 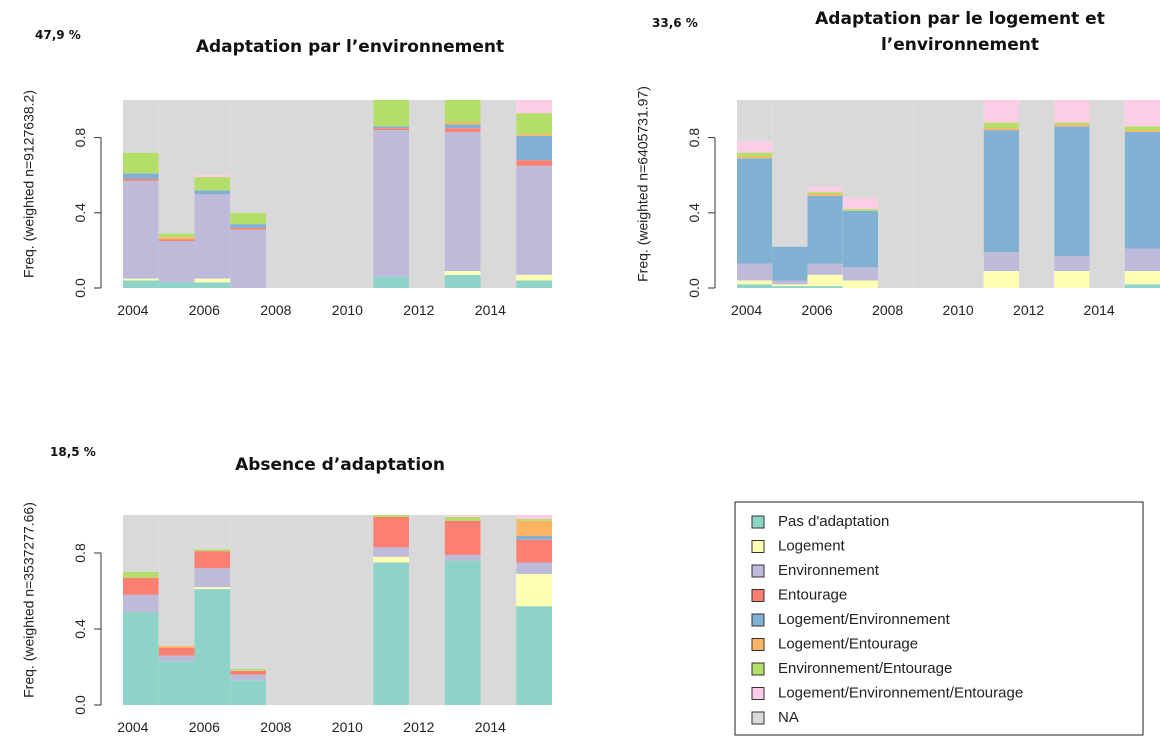 I want to click on share-annotation: 18,5 %, so click(x=73, y=452).